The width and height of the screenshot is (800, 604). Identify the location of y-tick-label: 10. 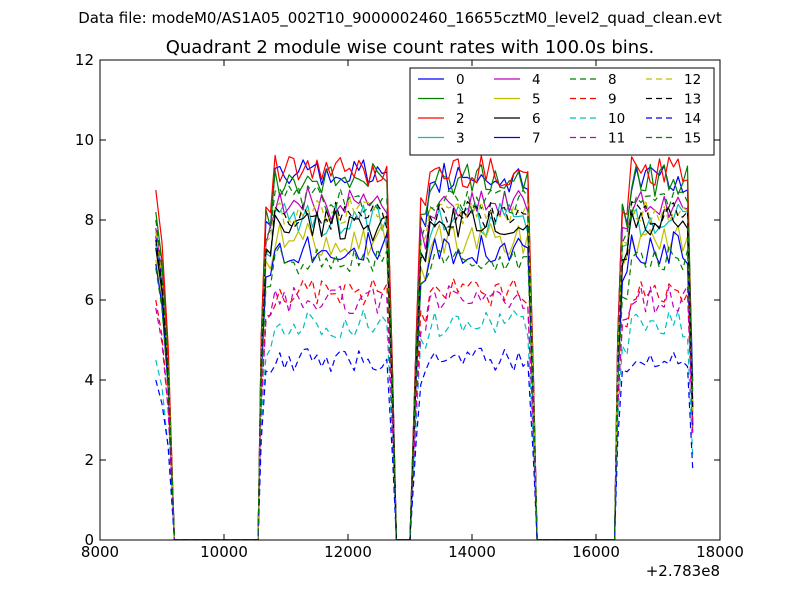
(84, 140).